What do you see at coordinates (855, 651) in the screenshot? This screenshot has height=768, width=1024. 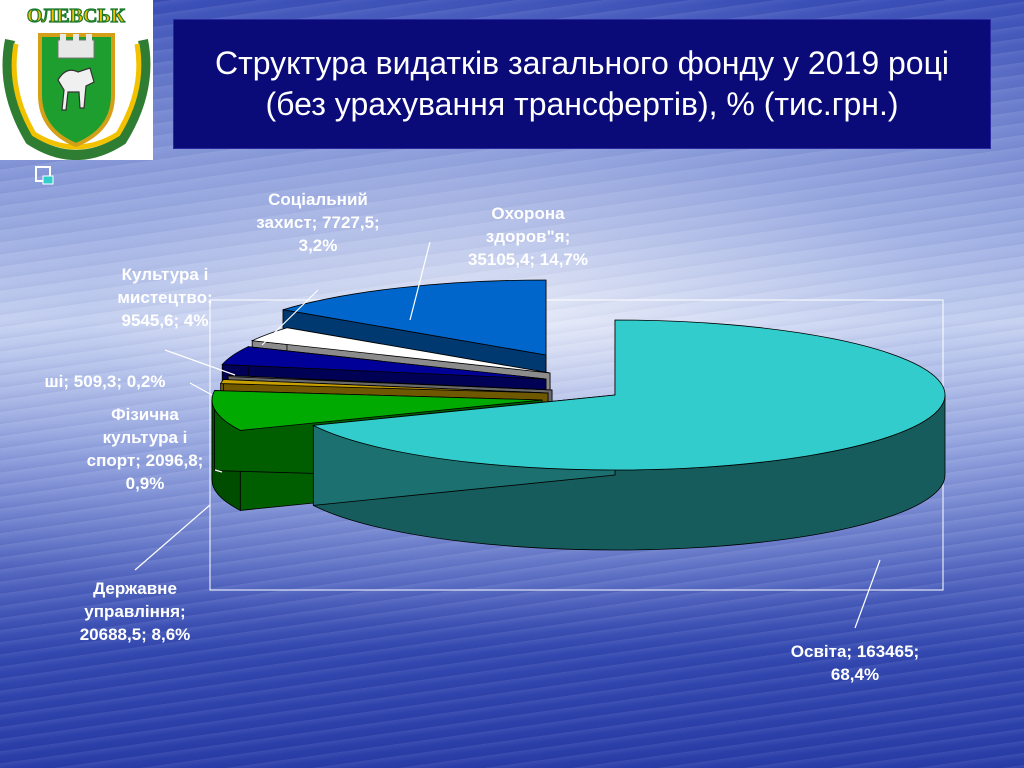 I see `data-label-0-line-0: Освіта; 163465;` at bounding box center [855, 651].